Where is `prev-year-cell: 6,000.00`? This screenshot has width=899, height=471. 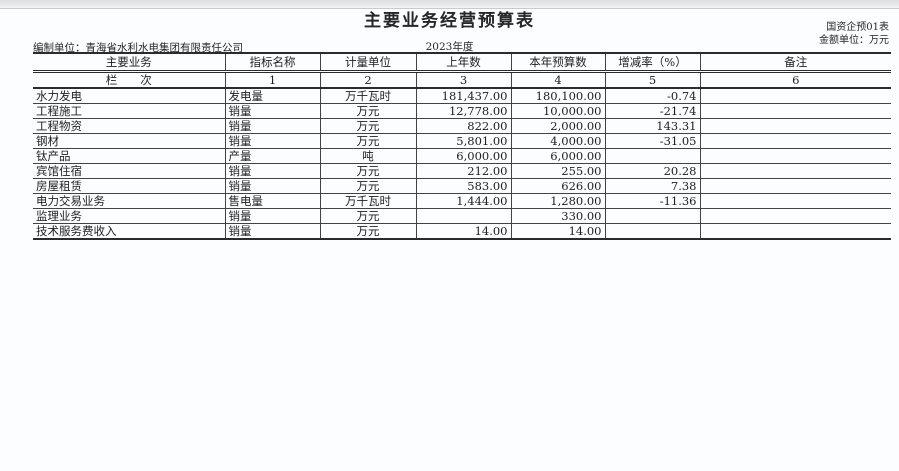
prev-year-cell: 6,000.00 is located at coordinates (464, 156).